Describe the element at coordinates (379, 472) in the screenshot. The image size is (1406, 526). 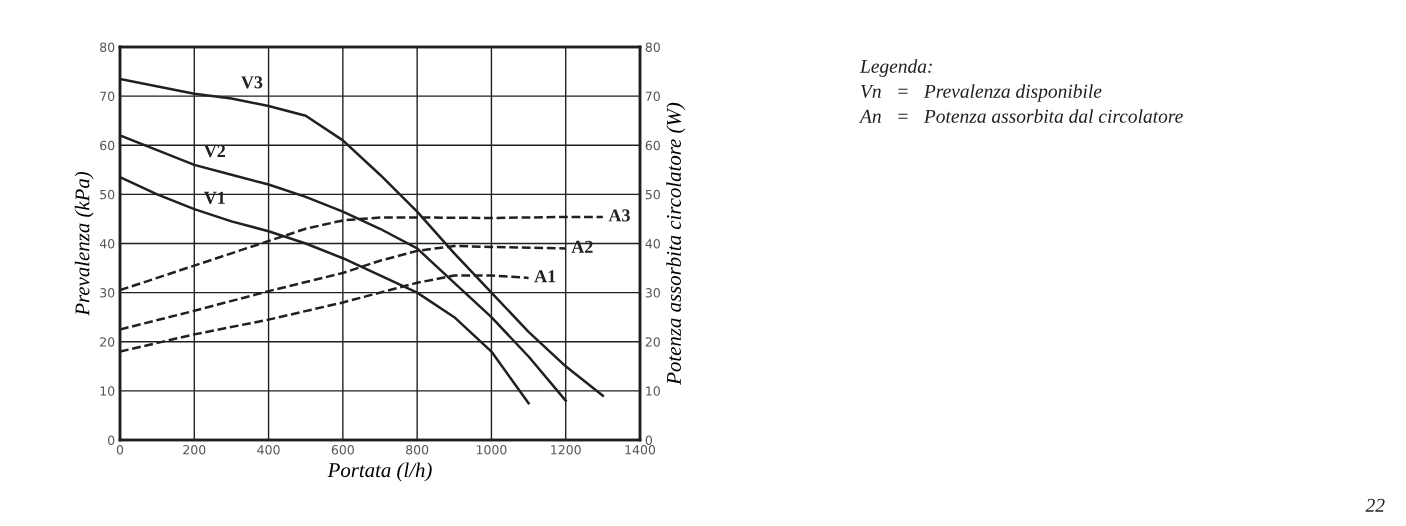
I see `x-axis-title: Portata (l/h)` at that location.